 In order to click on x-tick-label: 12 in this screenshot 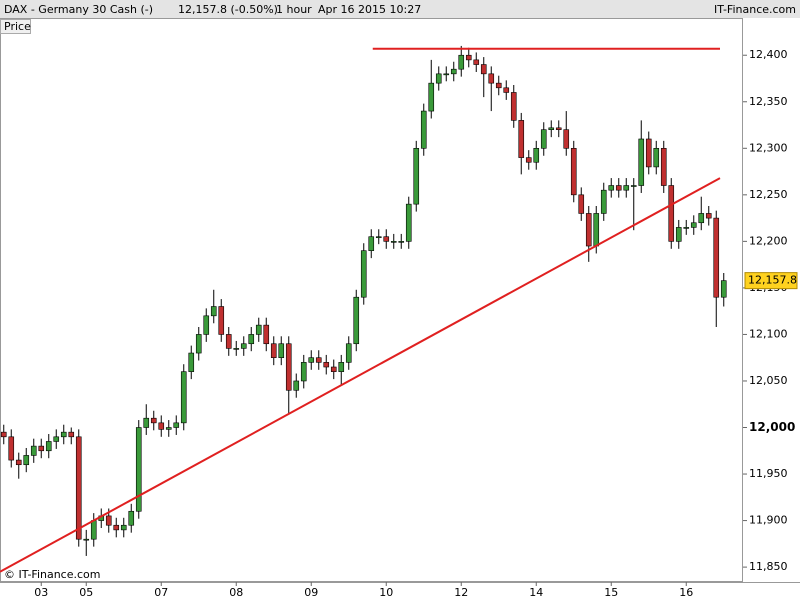, I will do `click(461, 592)`.